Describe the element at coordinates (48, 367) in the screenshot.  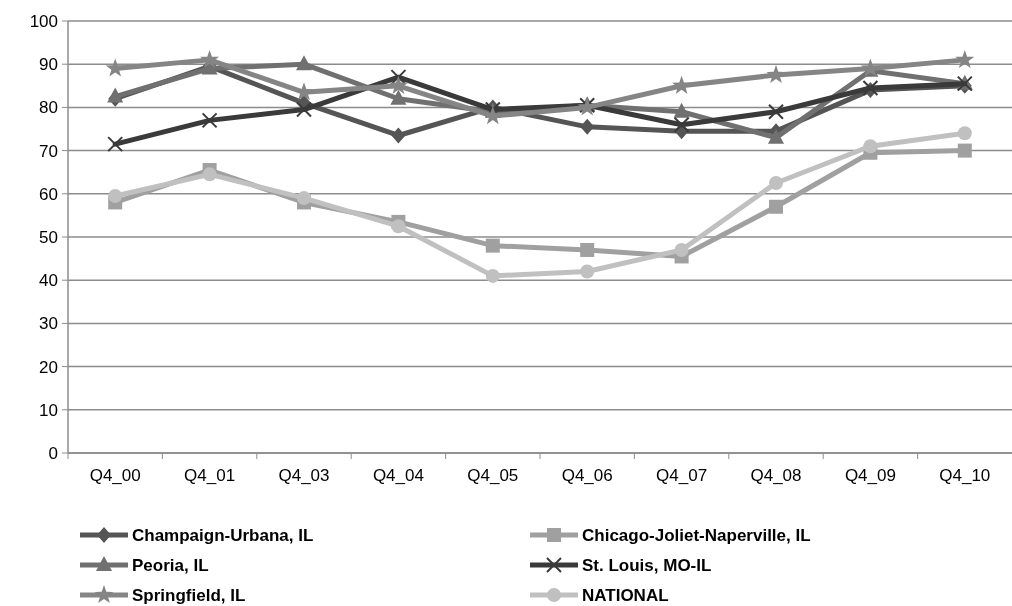
I see `y-tick-label: 20` at that location.